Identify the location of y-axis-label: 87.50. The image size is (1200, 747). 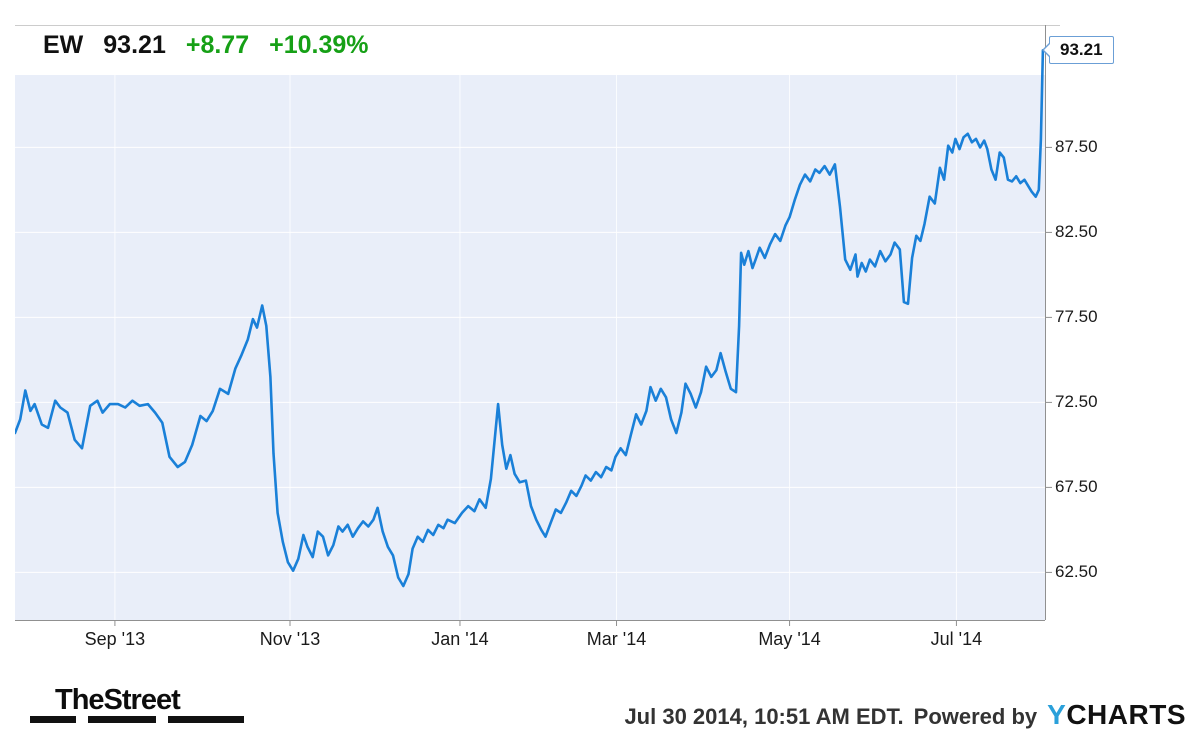
(1076, 147).